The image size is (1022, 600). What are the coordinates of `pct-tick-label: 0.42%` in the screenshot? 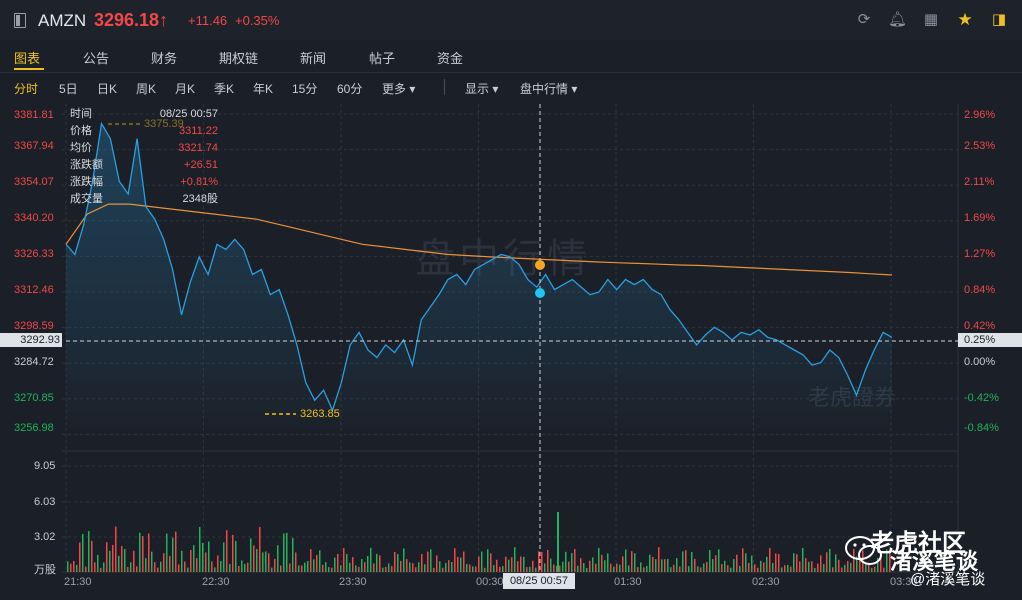 It's located at (980, 326).